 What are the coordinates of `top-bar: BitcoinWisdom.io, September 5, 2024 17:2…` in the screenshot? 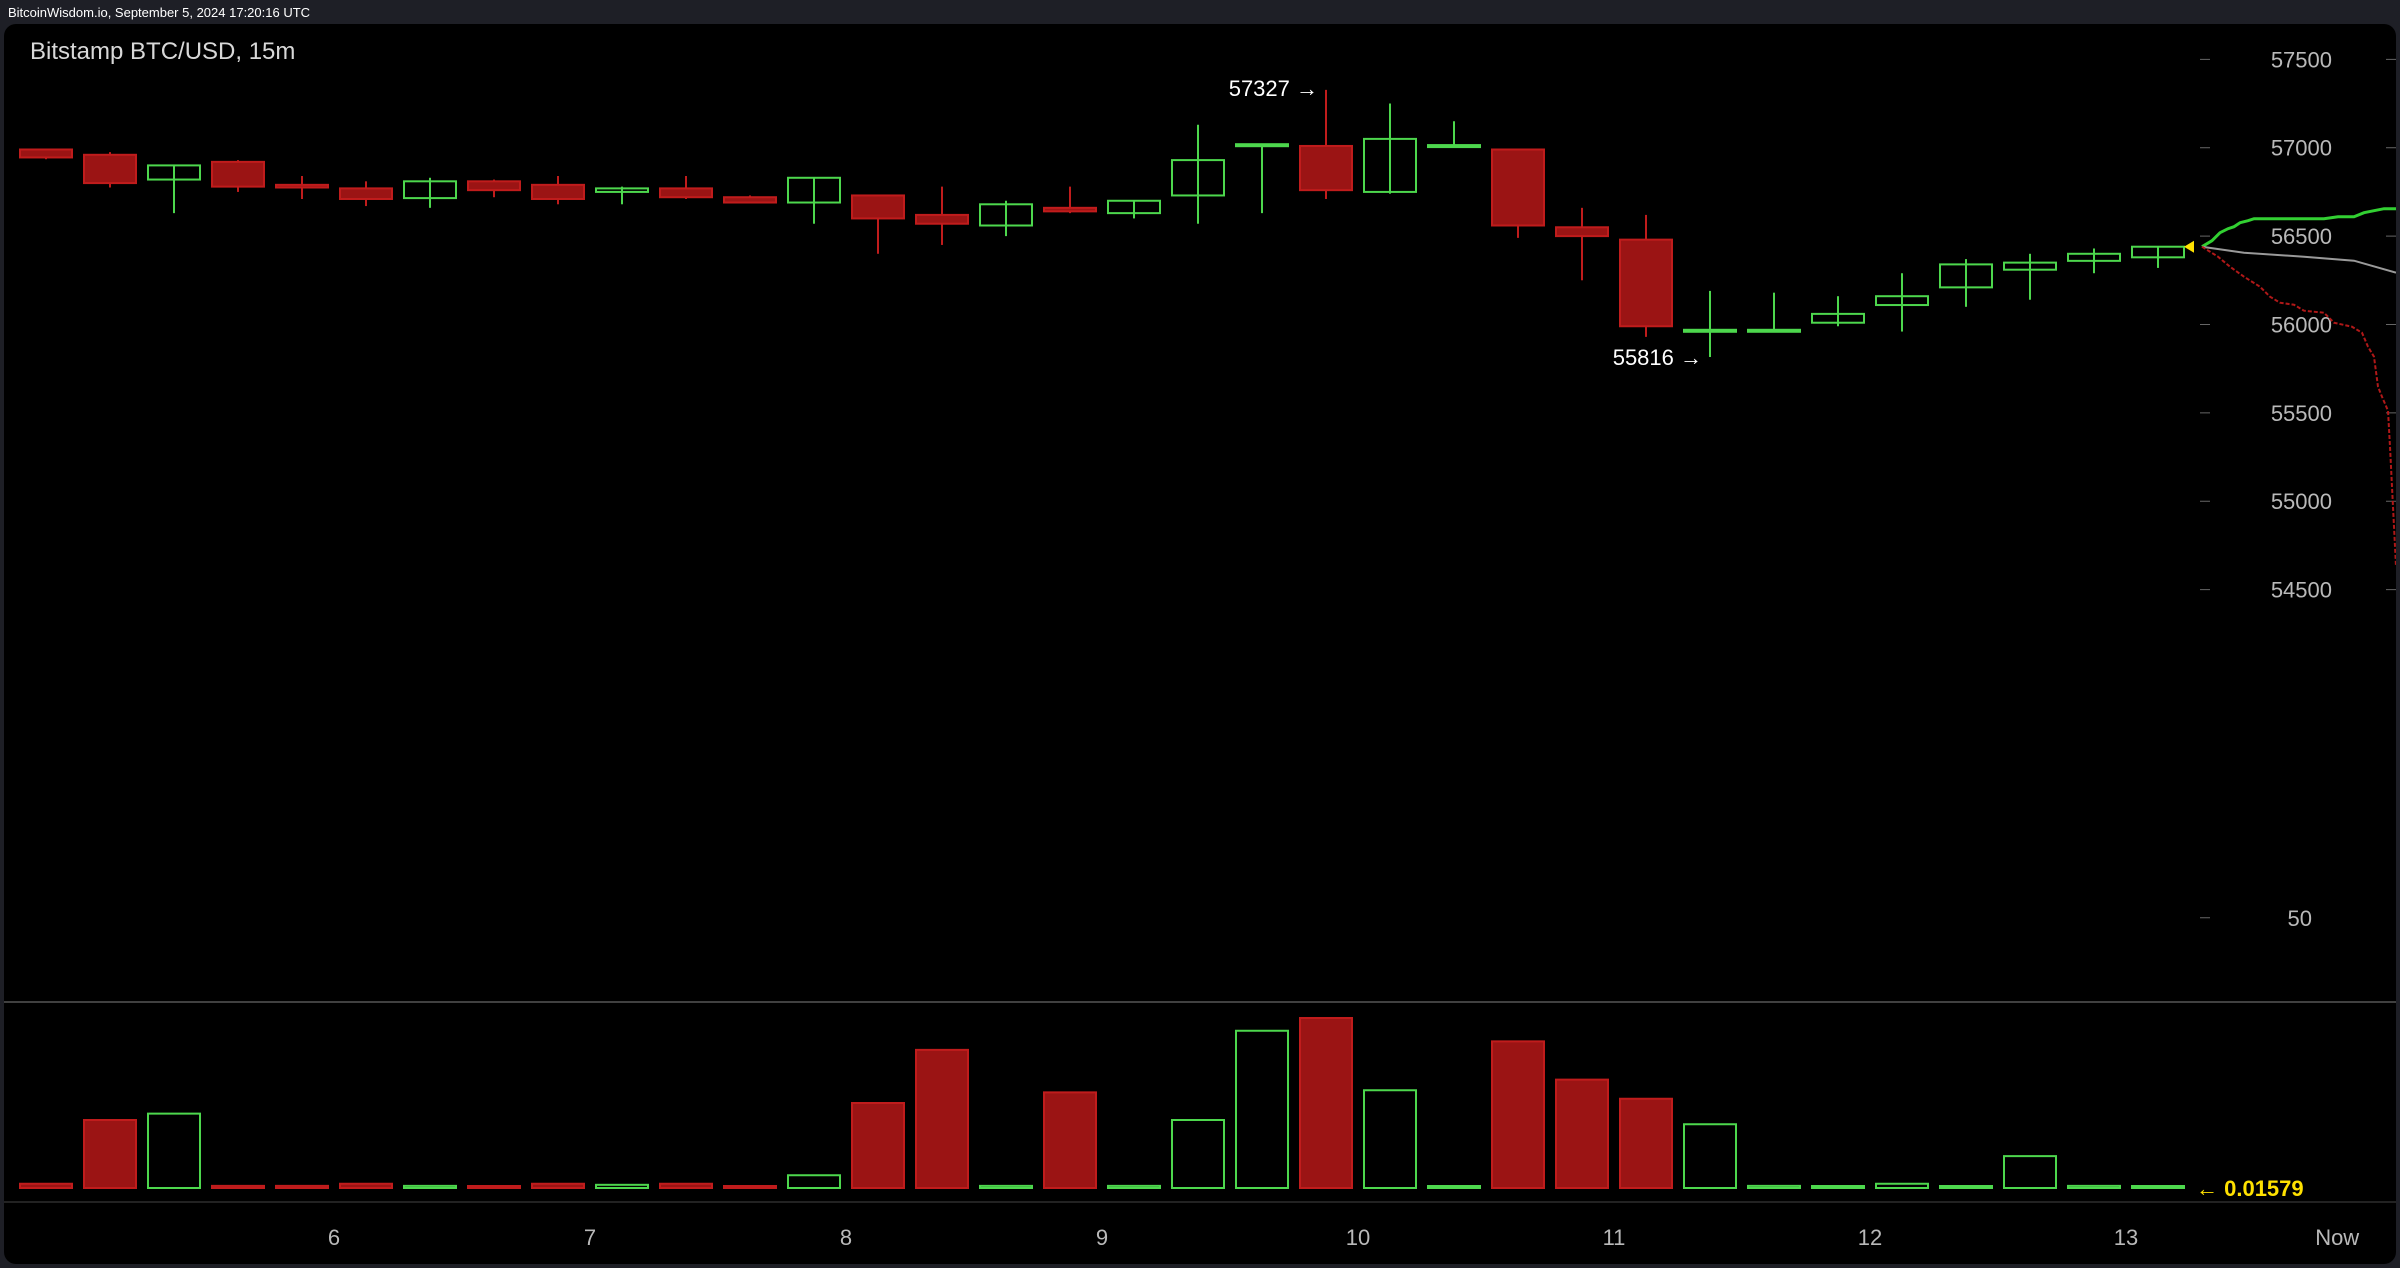 It's located at (1200, 12).